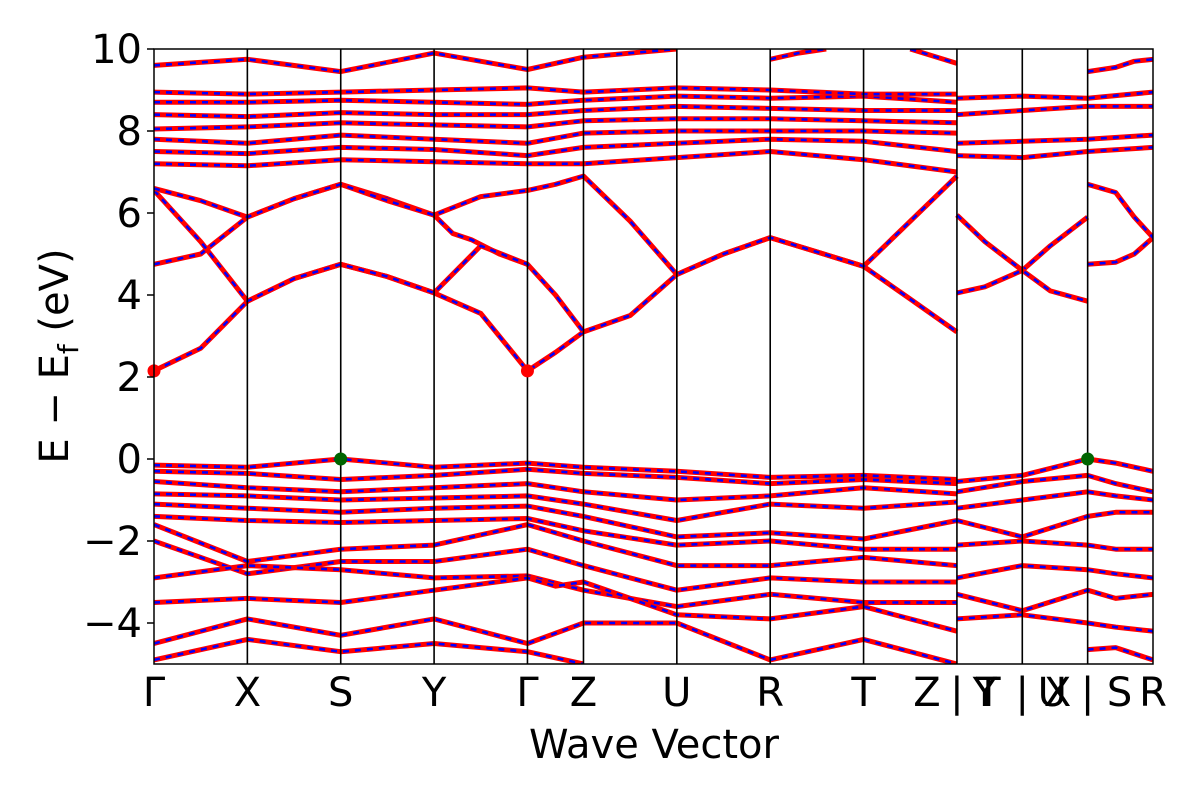 The width and height of the screenshot is (1200, 800). I want to click on y-axis-label-main: E − E, so click(55, 409).